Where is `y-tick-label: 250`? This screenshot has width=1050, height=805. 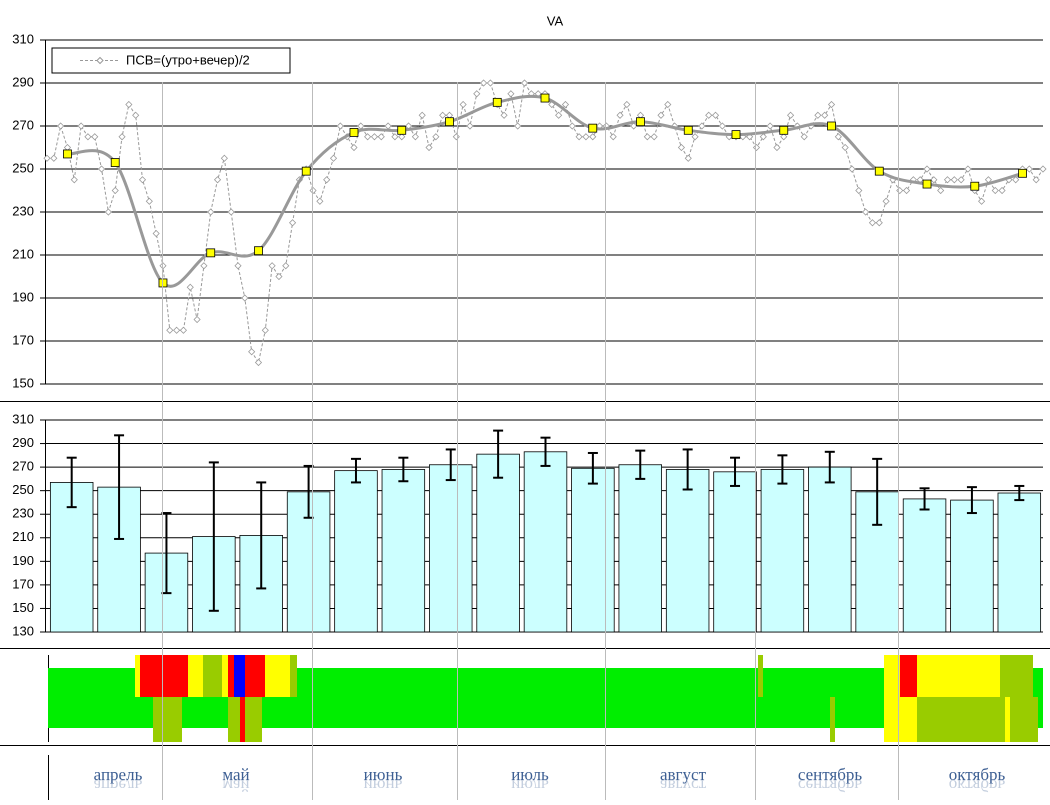 y-tick-label: 250 is located at coordinates (23, 489).